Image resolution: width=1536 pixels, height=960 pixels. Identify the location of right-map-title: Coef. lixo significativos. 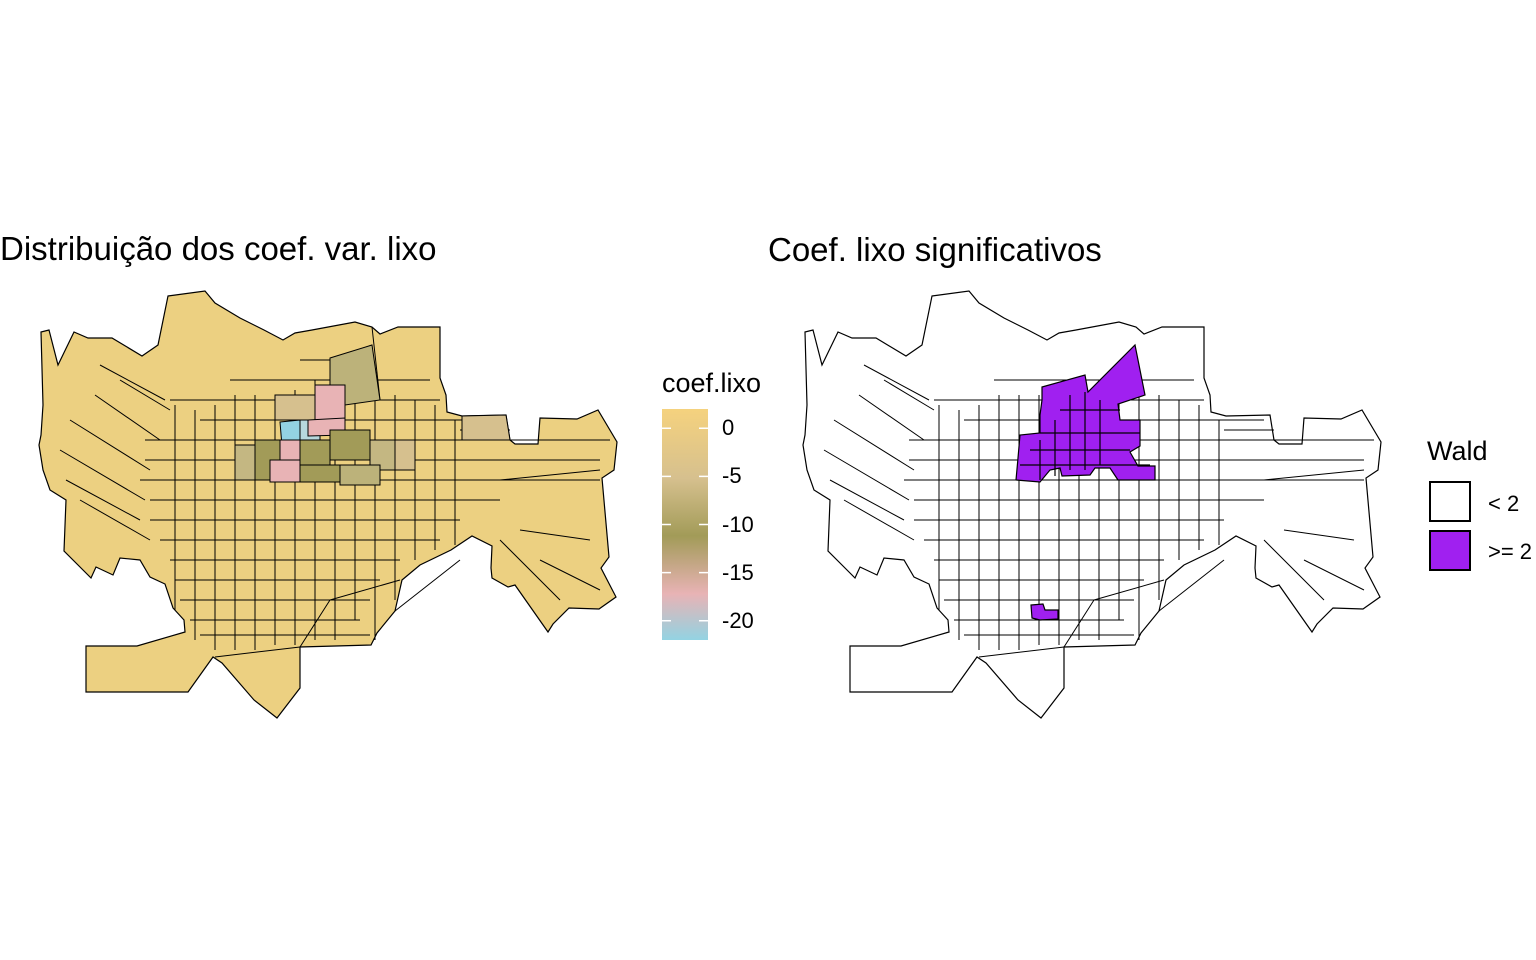
(935, 249).